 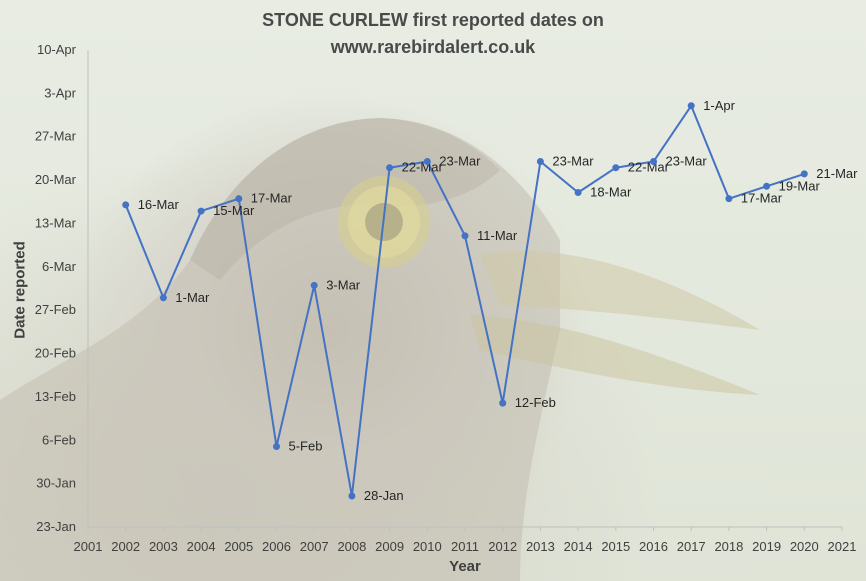 What do you see at coordinates (57, 49) in the screenshot?
I see `y-tick-label: 10-Apr` at bounding box center [57, 49].